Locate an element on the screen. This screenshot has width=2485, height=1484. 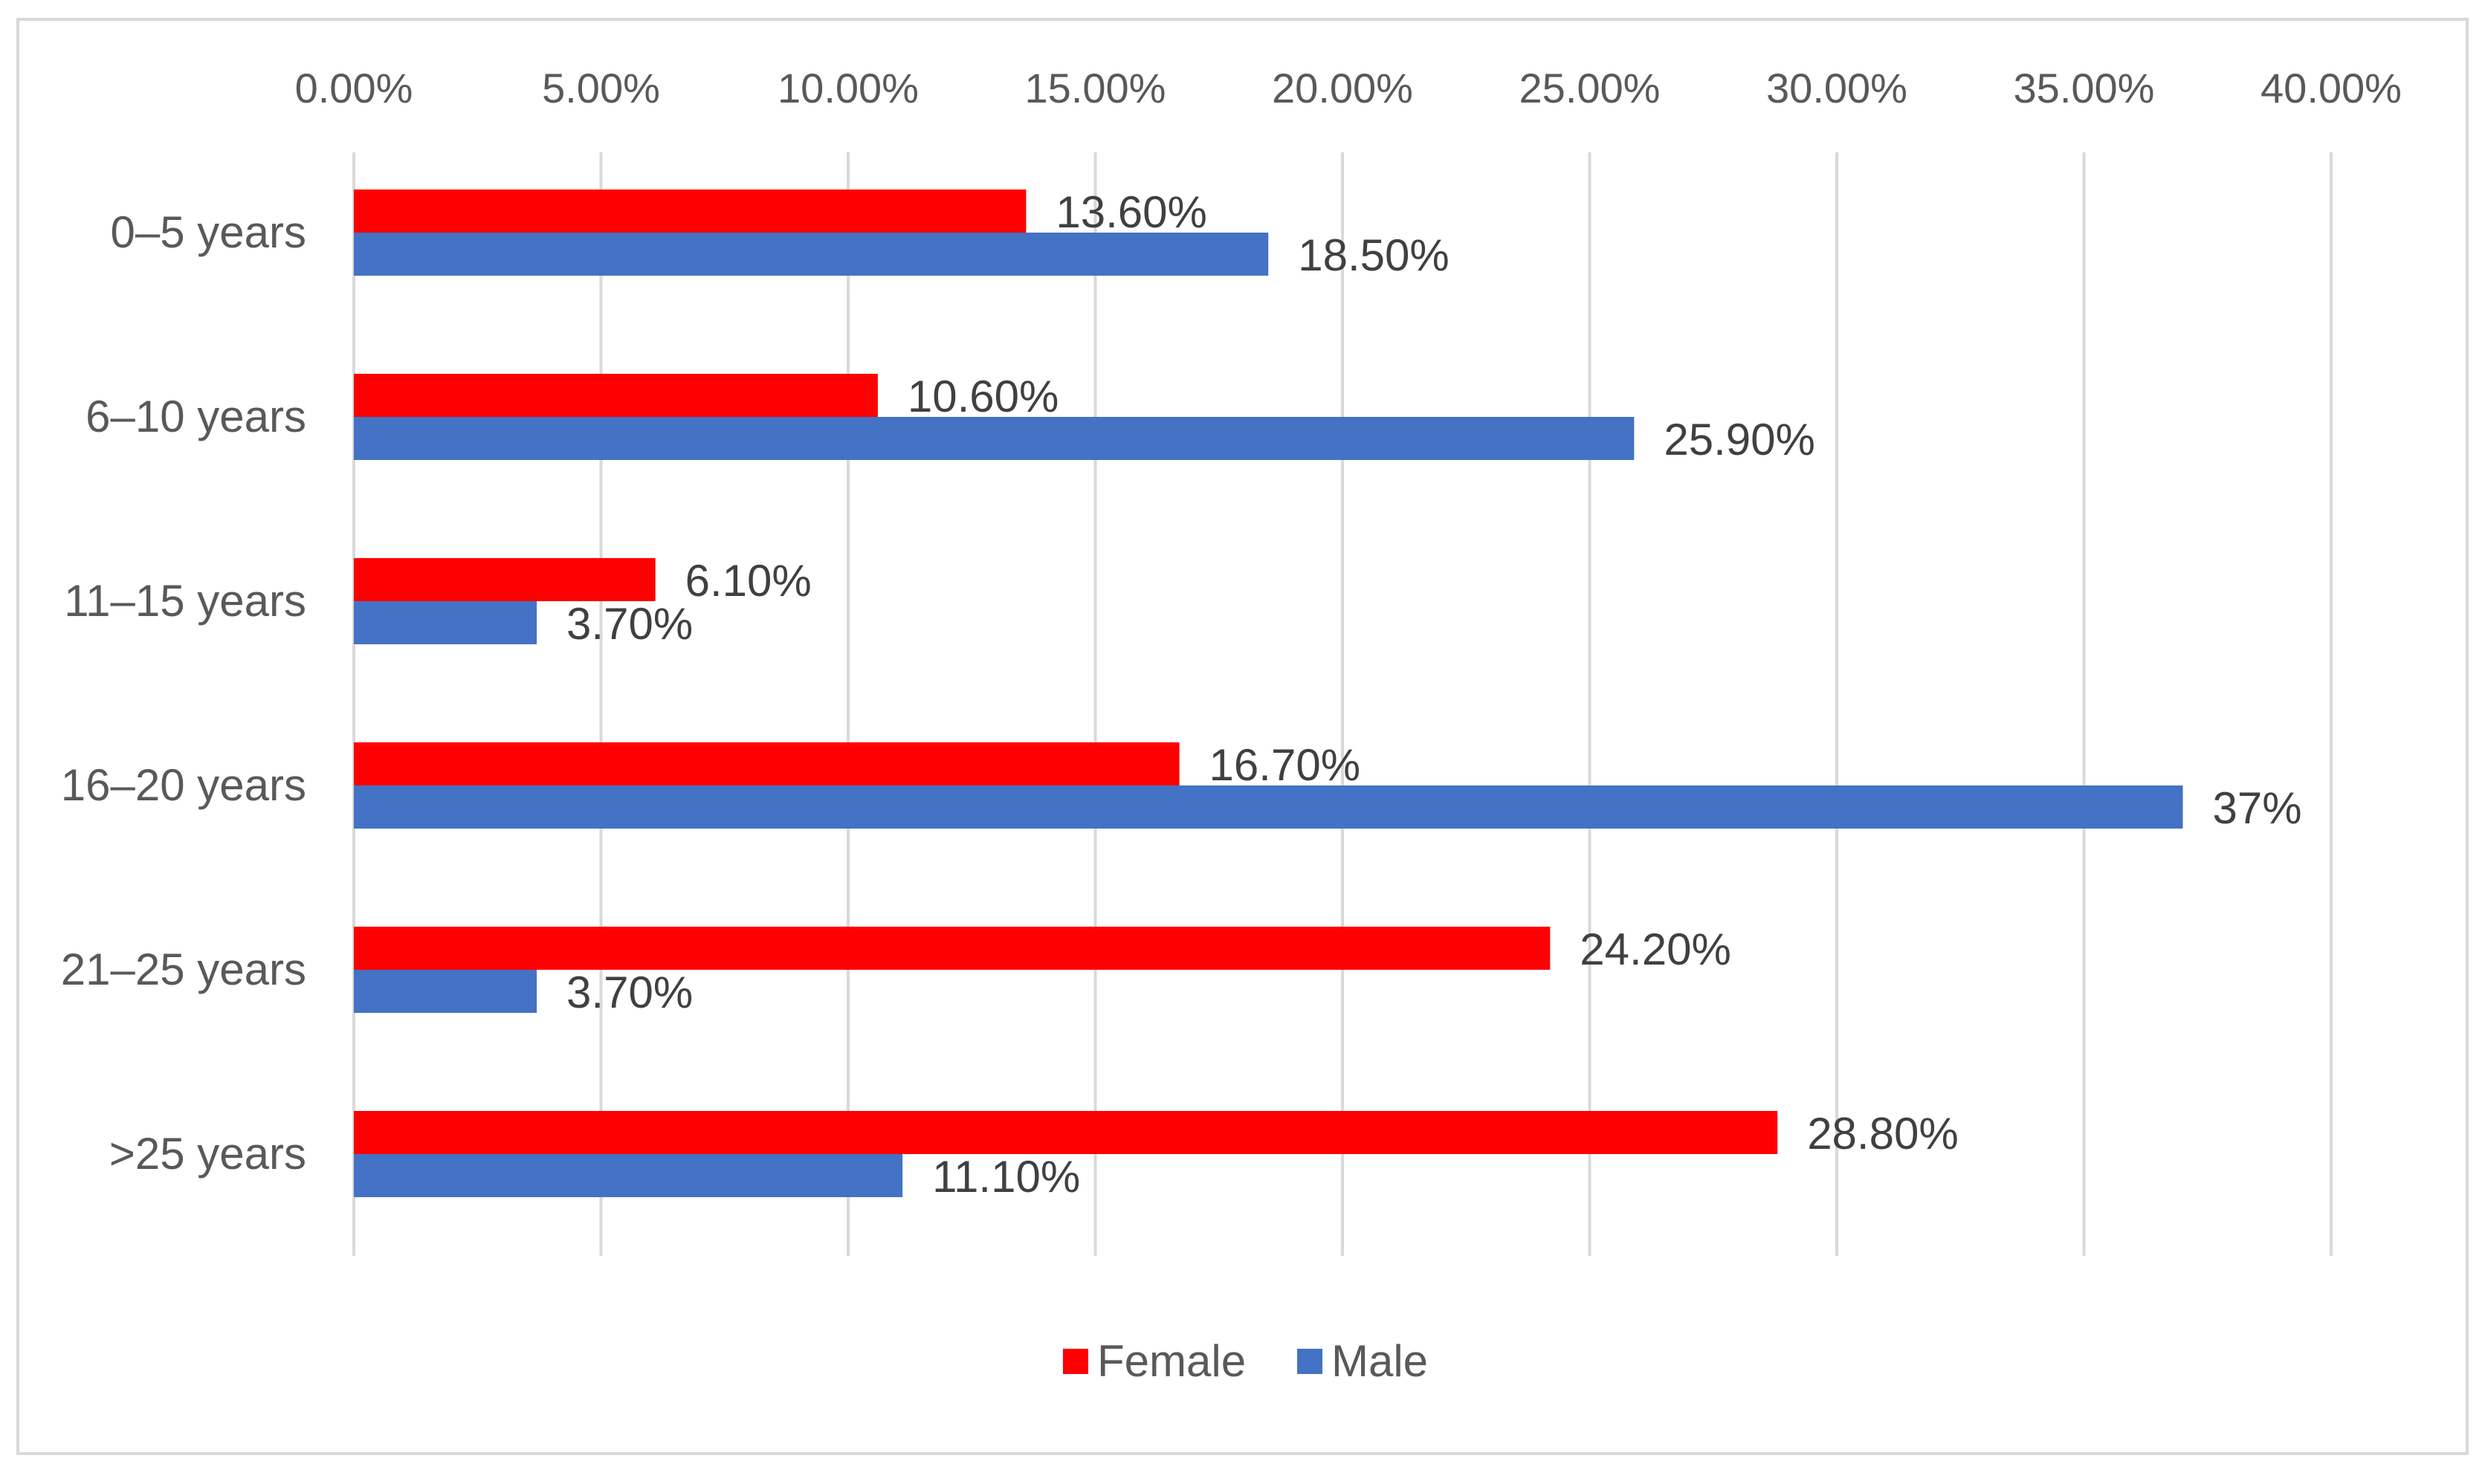
x-tick-label: 35.00% is located at coordinates (2084, 88).